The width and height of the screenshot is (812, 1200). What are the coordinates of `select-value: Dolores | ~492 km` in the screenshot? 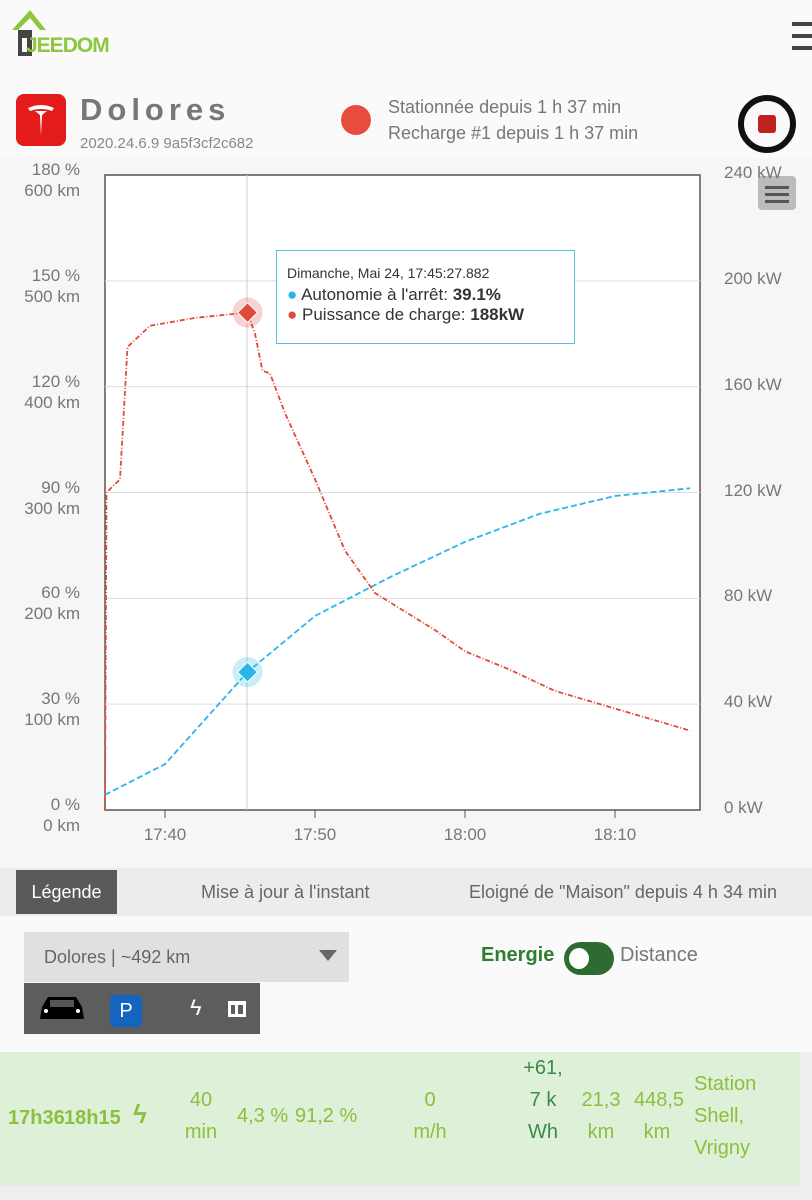 It's located at (117, 957).